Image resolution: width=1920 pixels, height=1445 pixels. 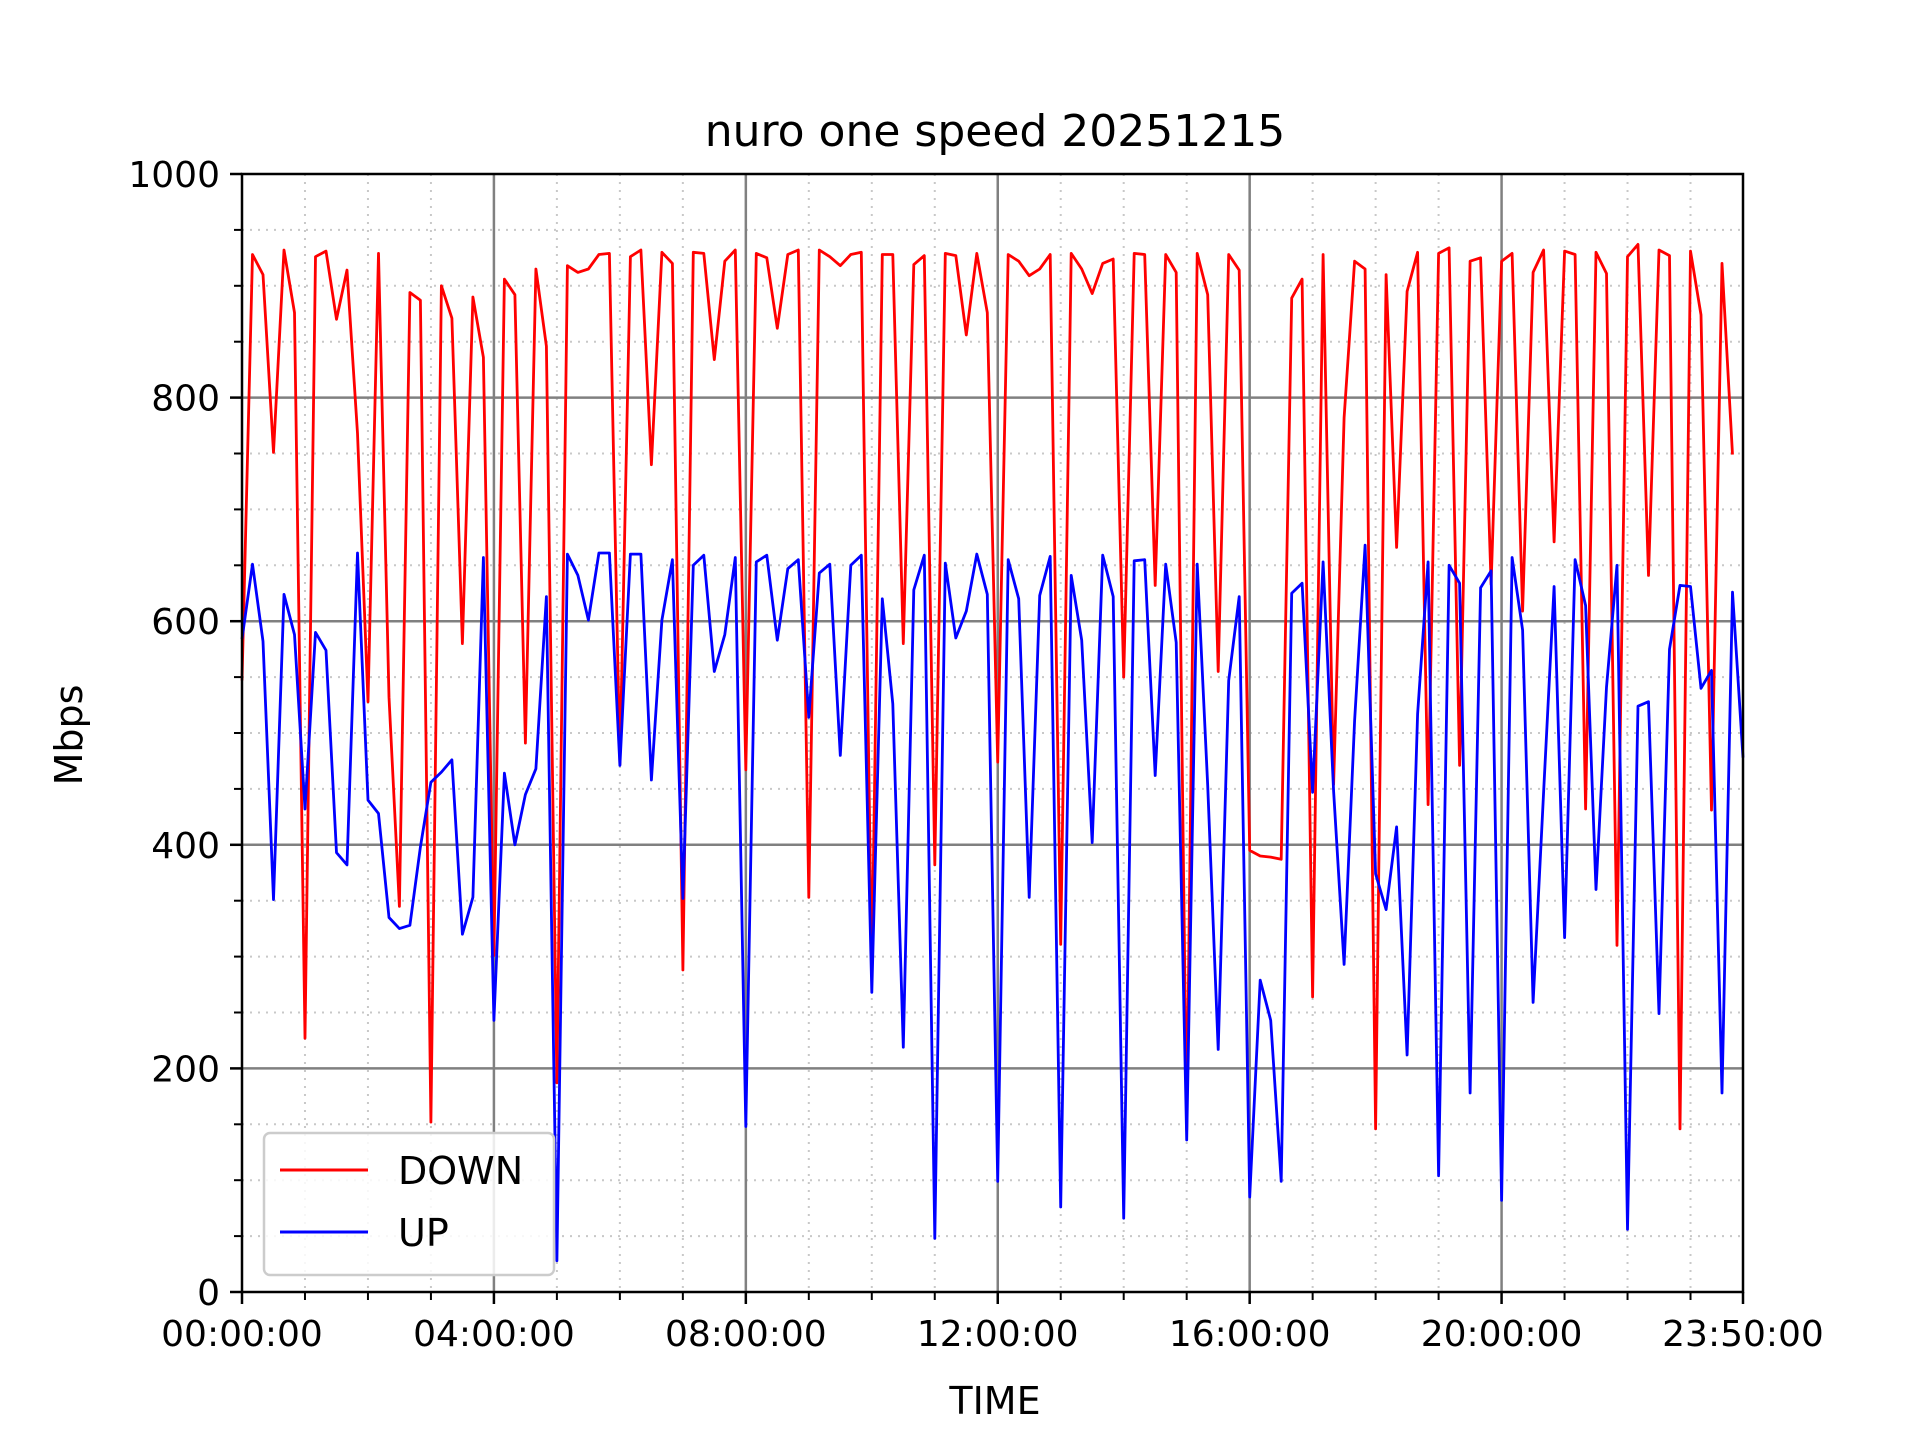 I want to click on chart-title: nuro one speed 20251215, so click(x=995, y=131).